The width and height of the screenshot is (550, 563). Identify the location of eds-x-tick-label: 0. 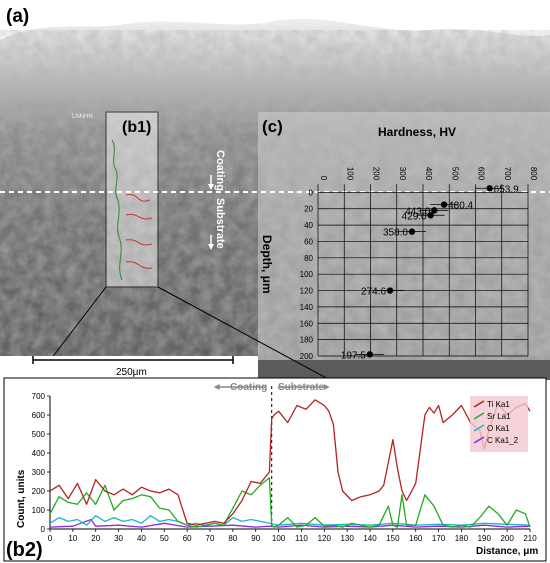
(50, 538).